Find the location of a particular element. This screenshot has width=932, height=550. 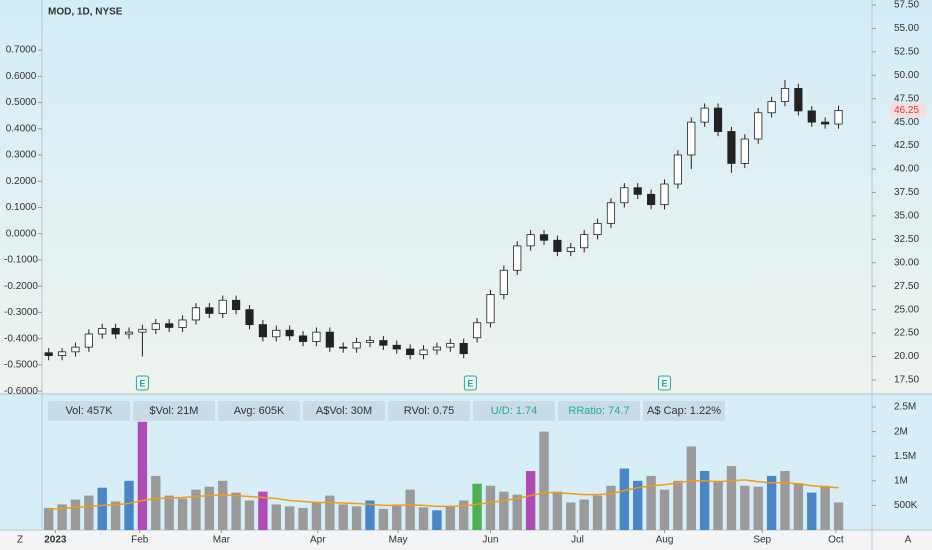

y-tick-label: 52.50 is located at coordinates (906, 51).